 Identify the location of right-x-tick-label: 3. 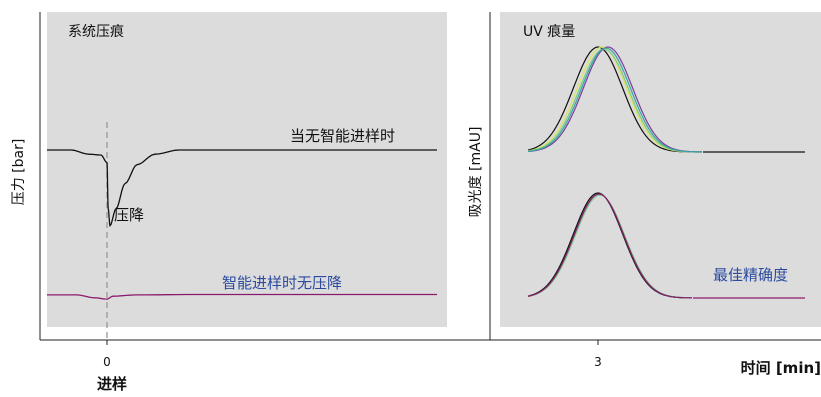
(598, 362).